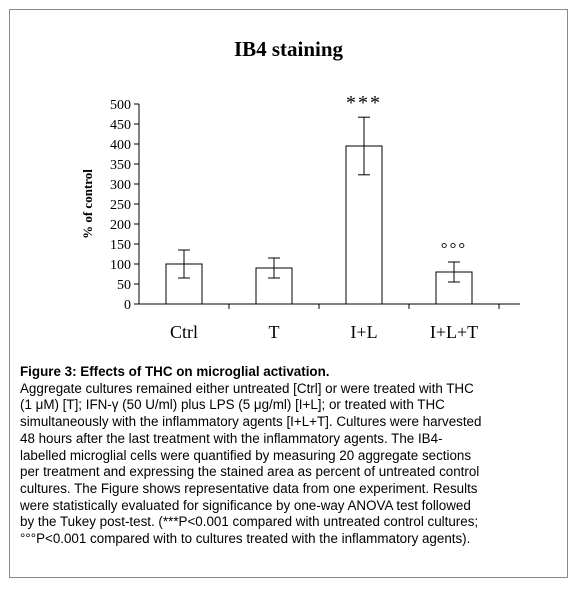 The image size is (578, 590). What do you see at coordinates (120, 165) in the screenshot?
I see `y-tick-label: 350` at bounding box center [120, 165].